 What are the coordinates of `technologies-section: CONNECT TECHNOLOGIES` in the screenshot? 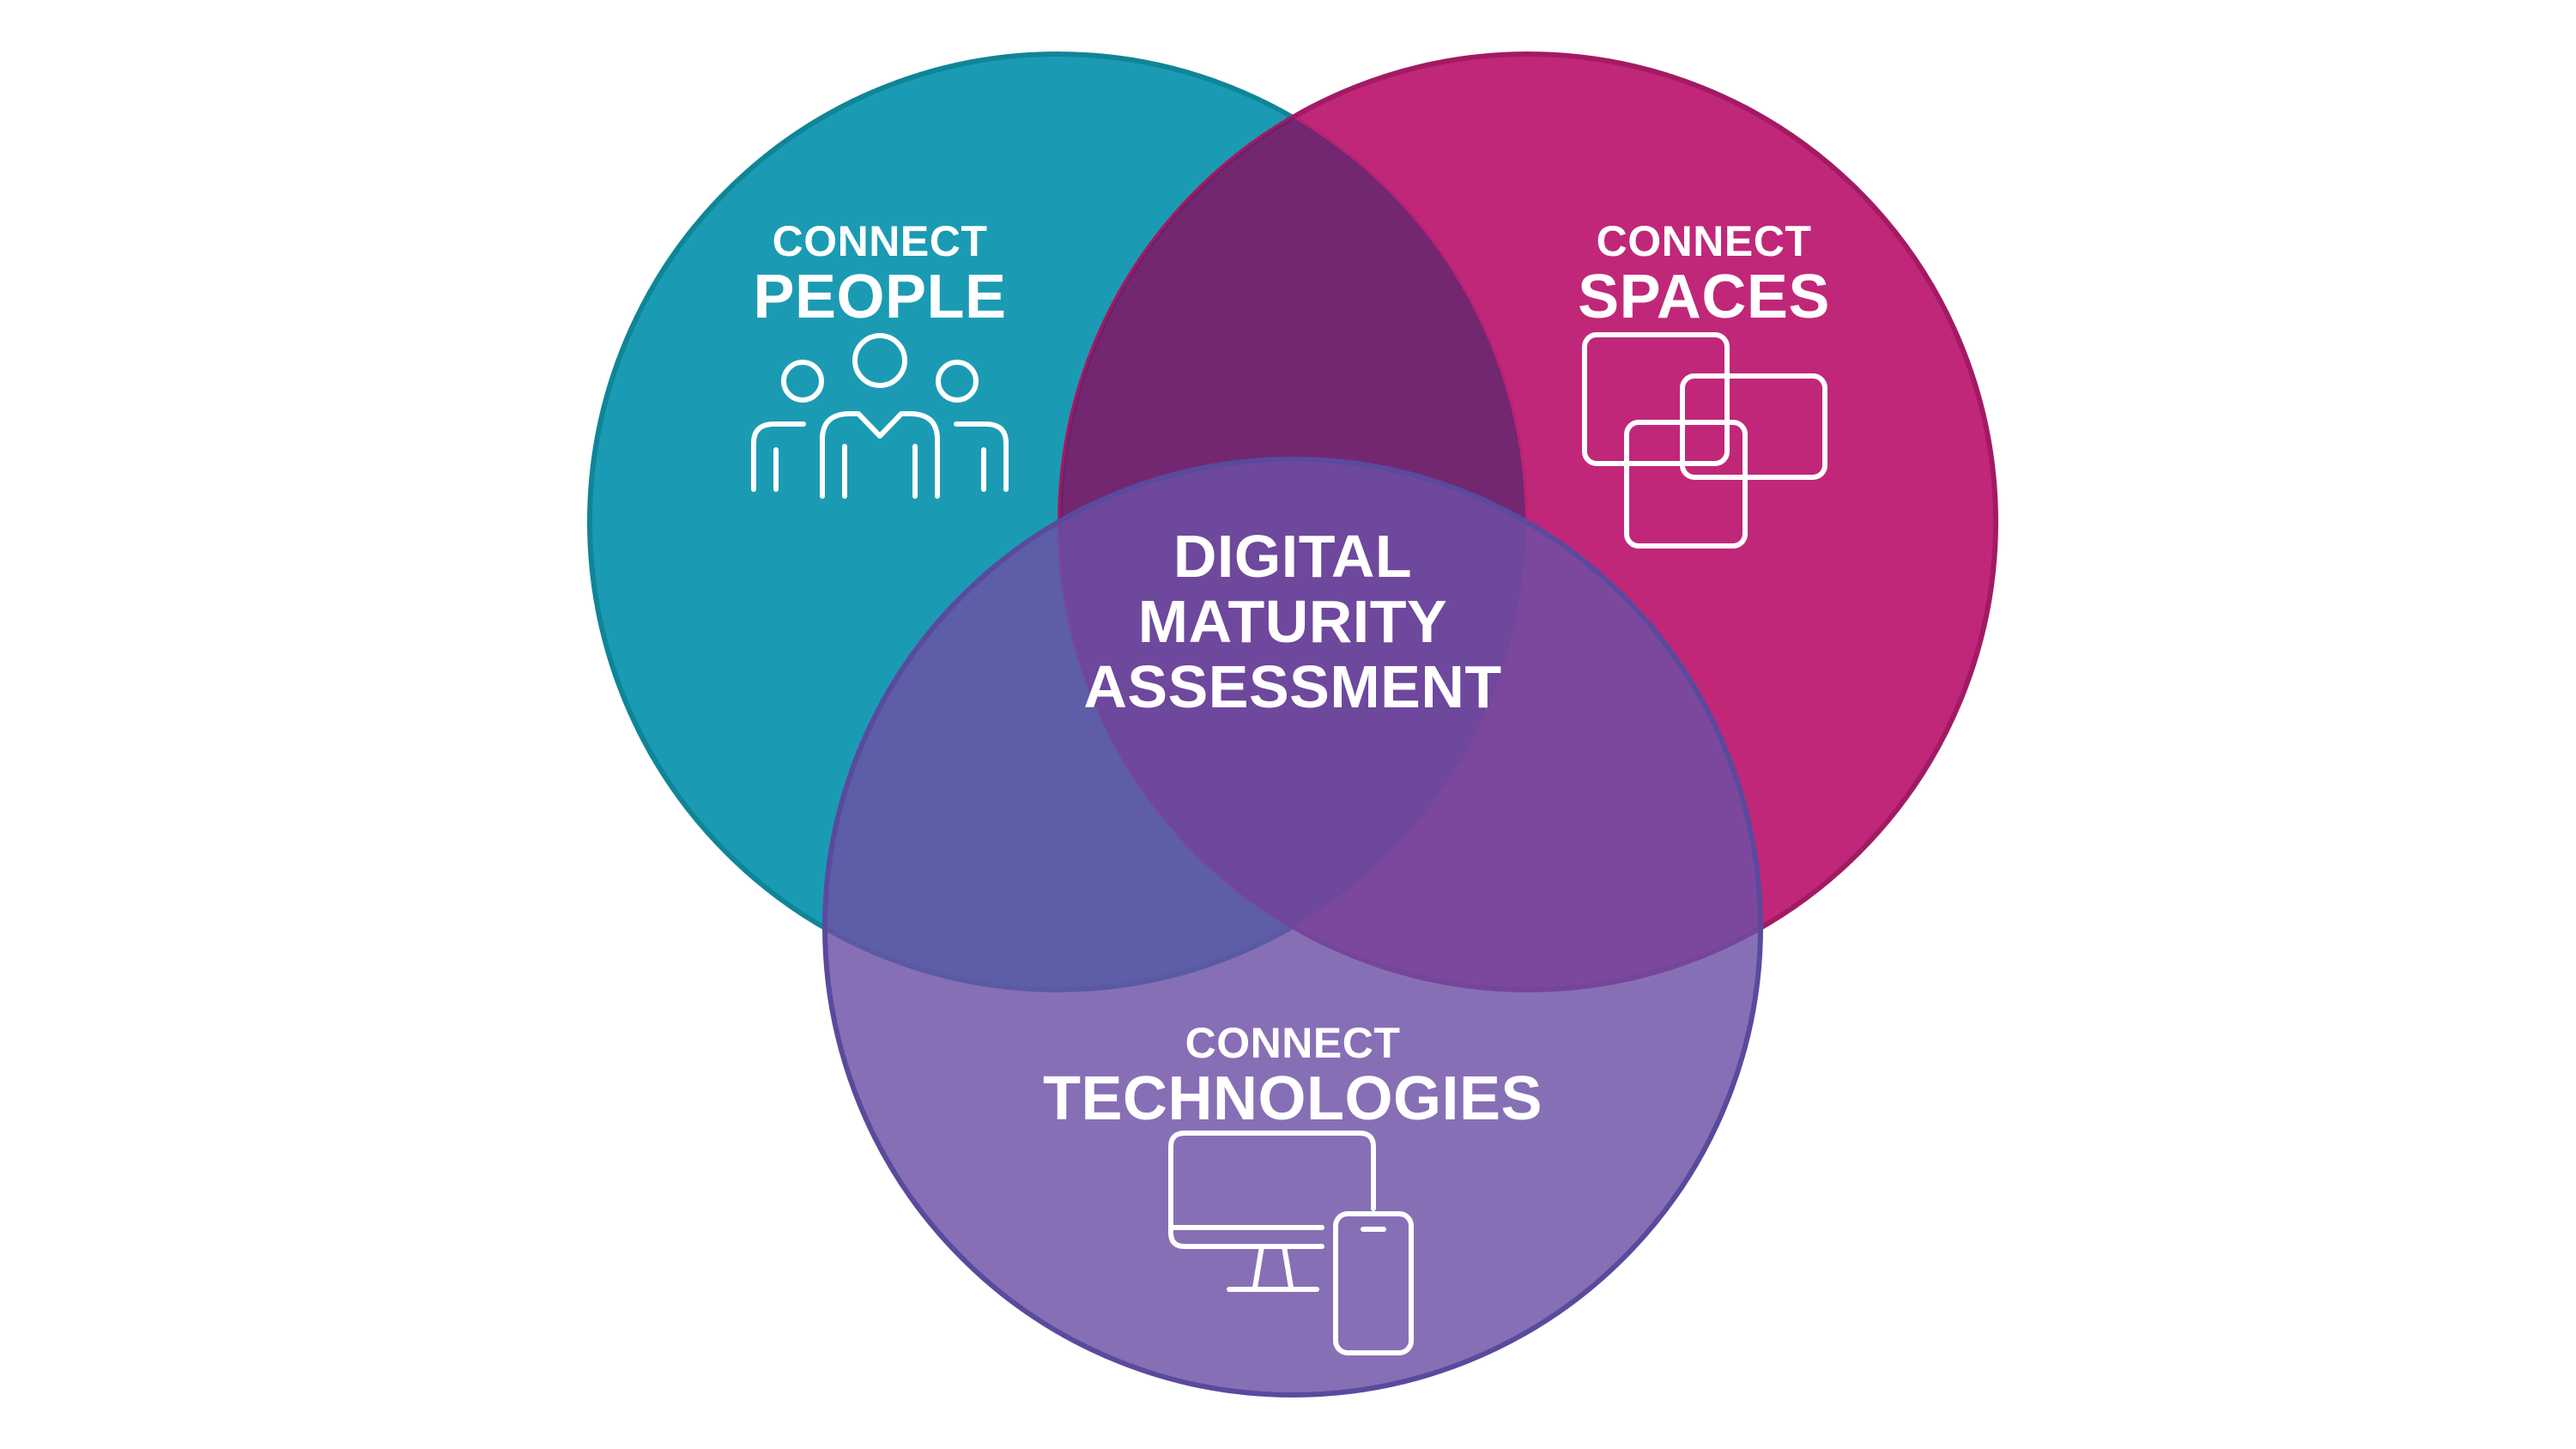 It's located at (1293, 1187).